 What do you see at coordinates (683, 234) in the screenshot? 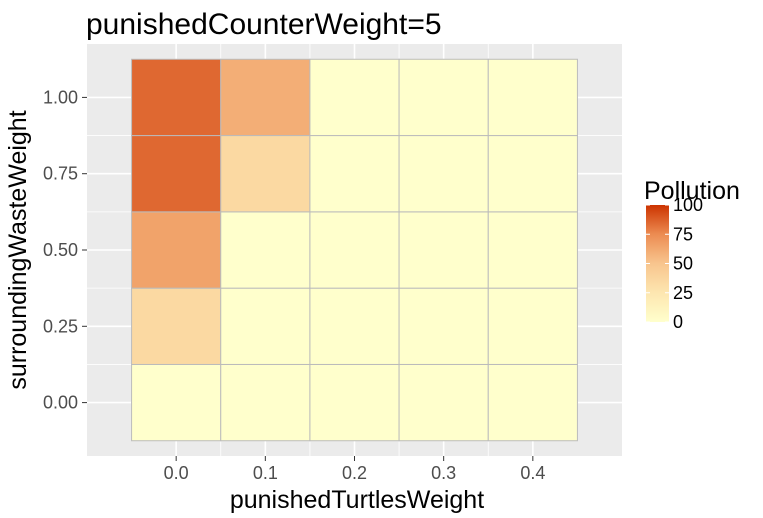
I see `legend-tick-label: 75` at bounding box center [683, 234].